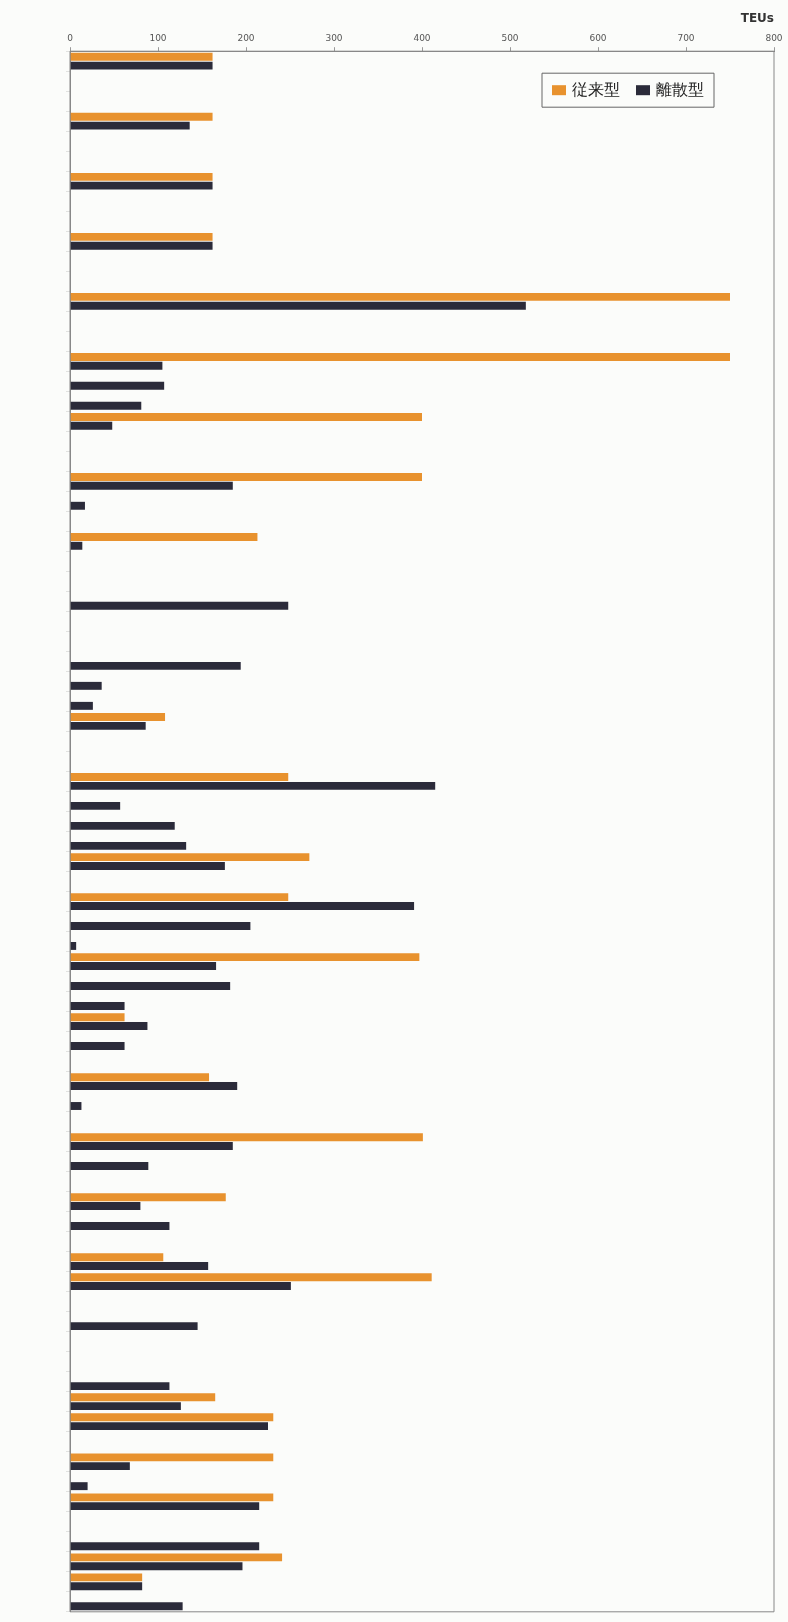 The height and width of the screenshot is (1622, 788). What do you see at coordinates (334, 38) in the screenshot?
I see `x-tick-label: 300` at bounding box center [334, 38].